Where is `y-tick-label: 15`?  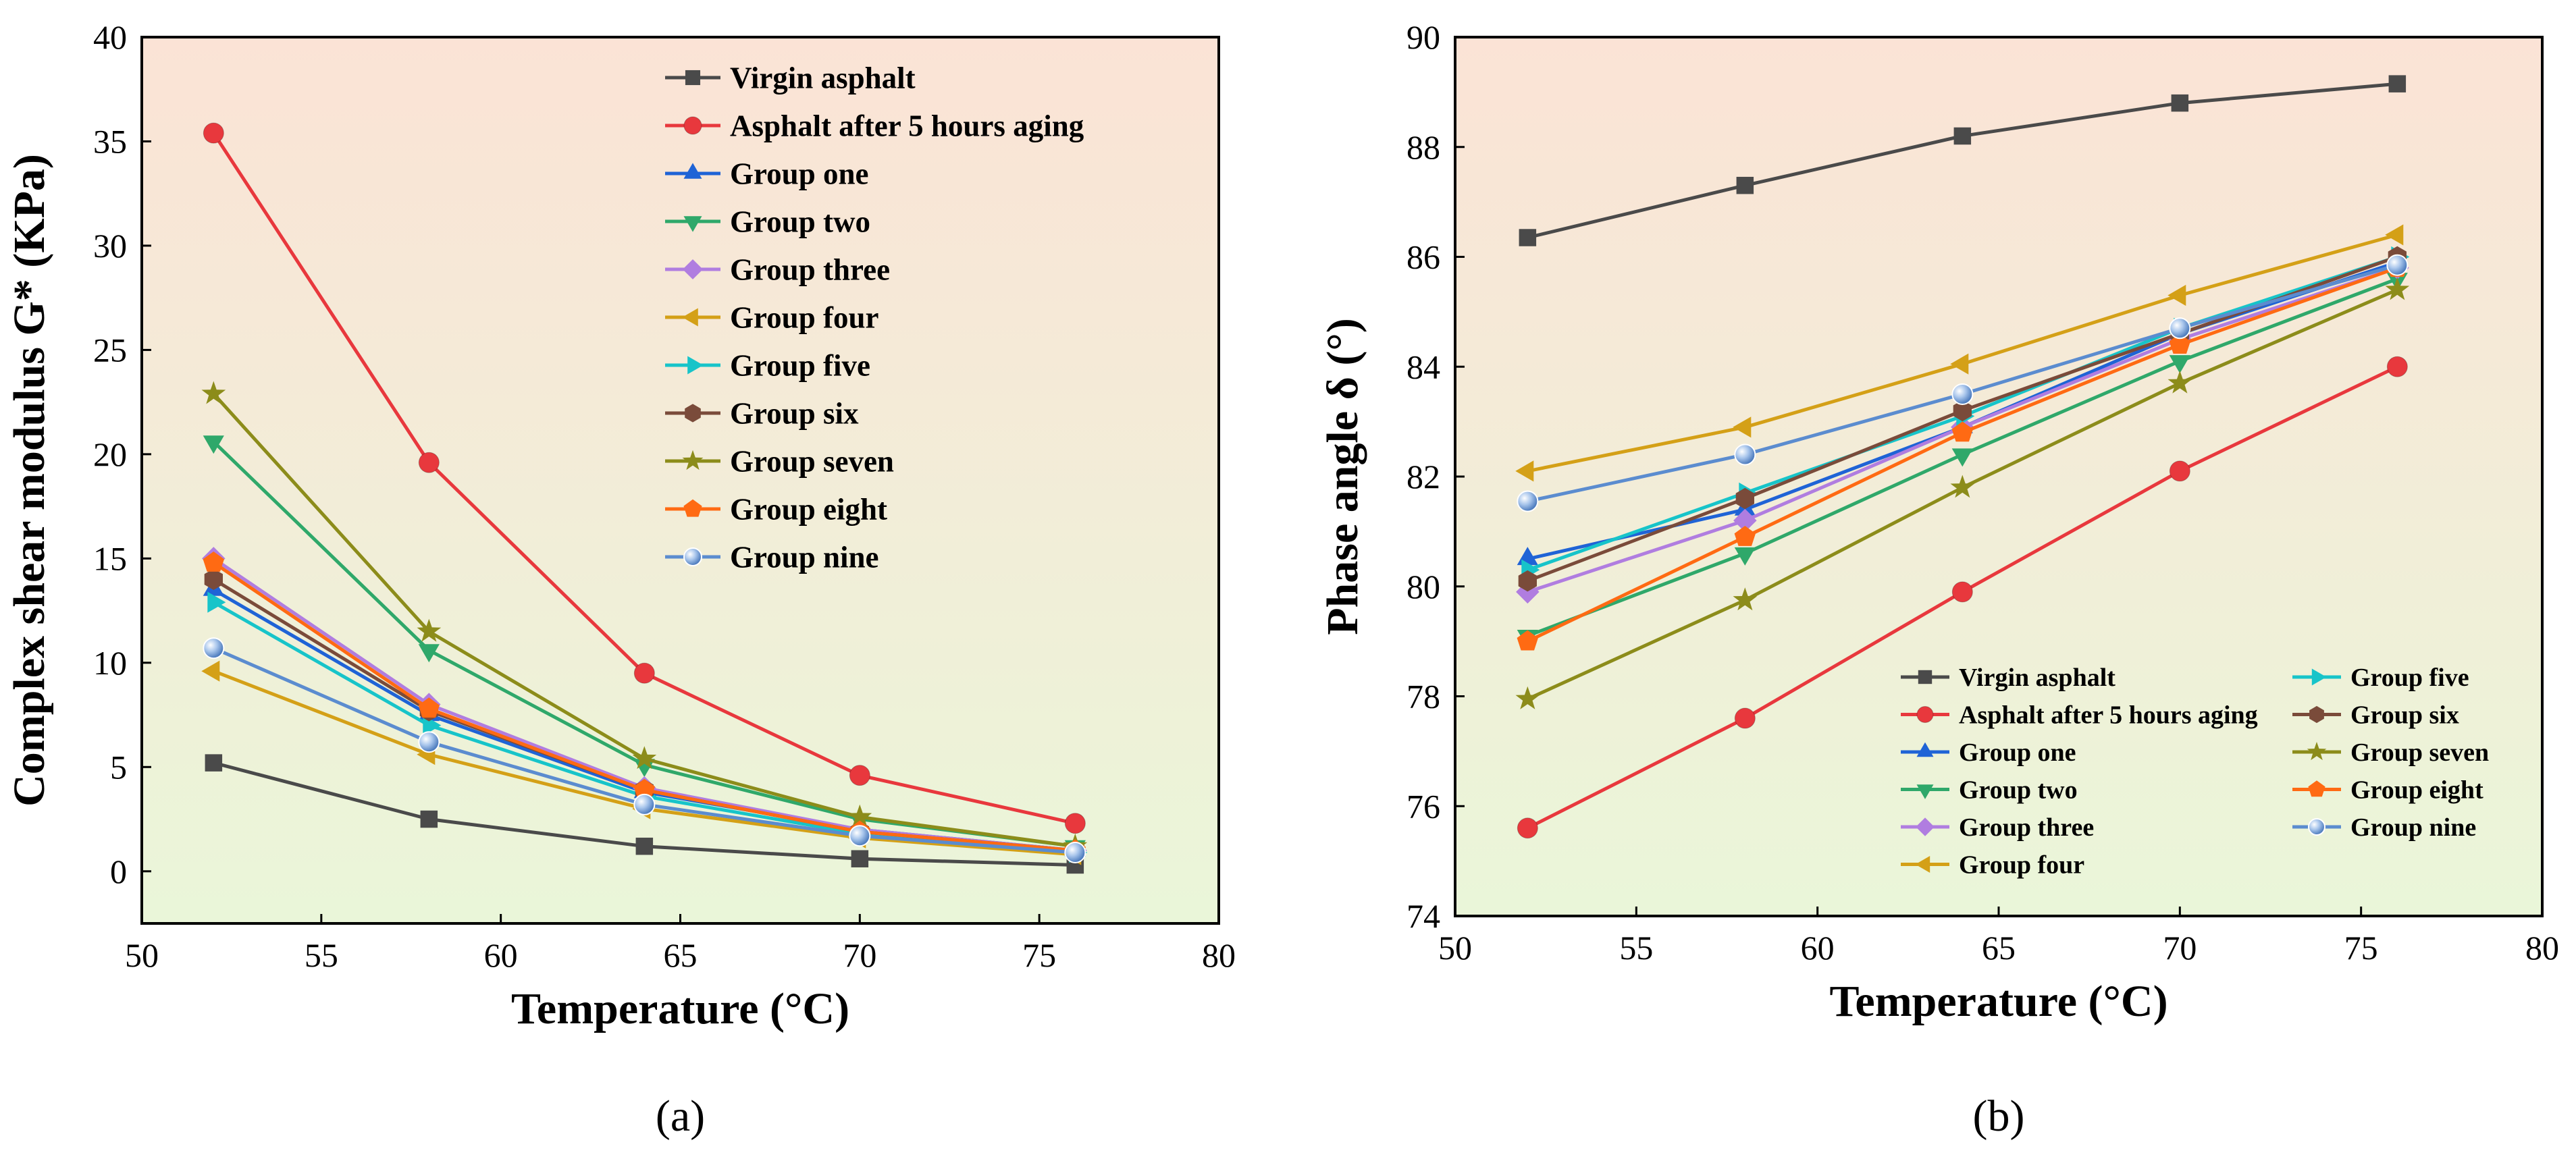
y-tick-label: 15 is located at coordinates (110, 558).